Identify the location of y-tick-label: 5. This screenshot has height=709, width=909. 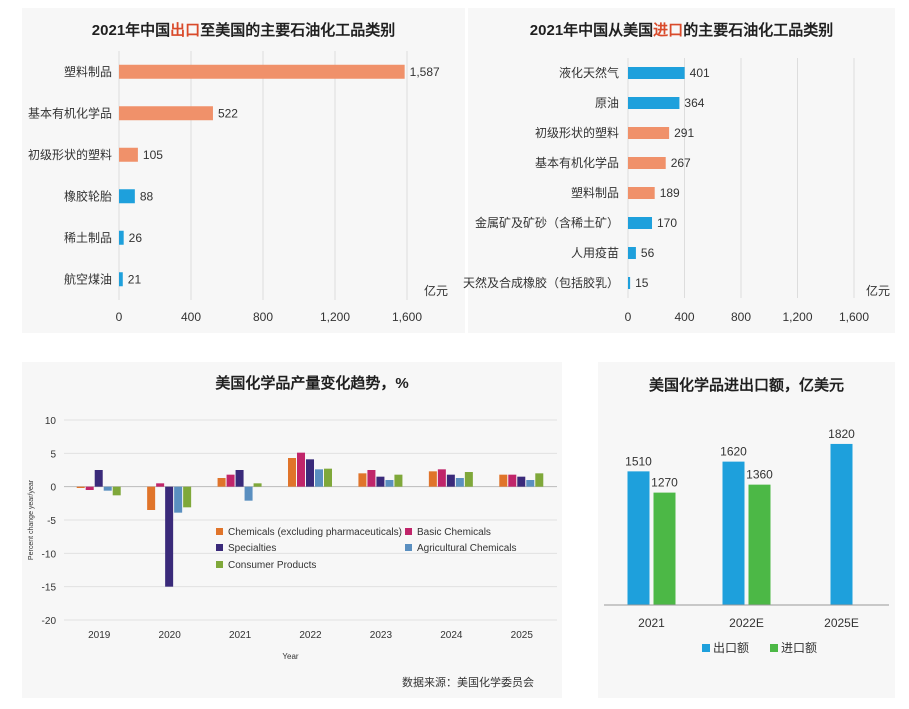
(53, 454).